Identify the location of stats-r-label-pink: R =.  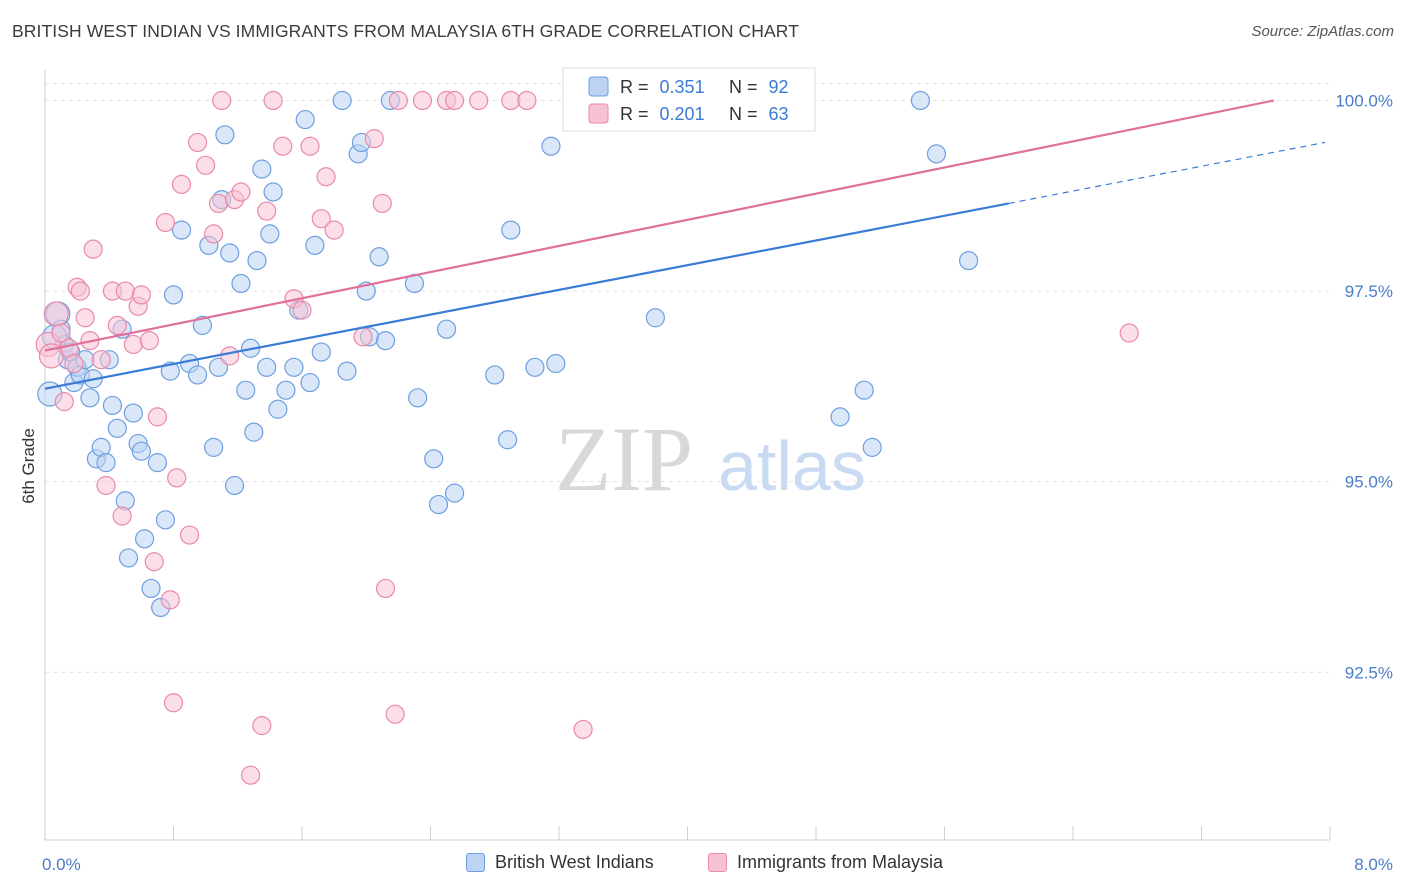
(634, 114).